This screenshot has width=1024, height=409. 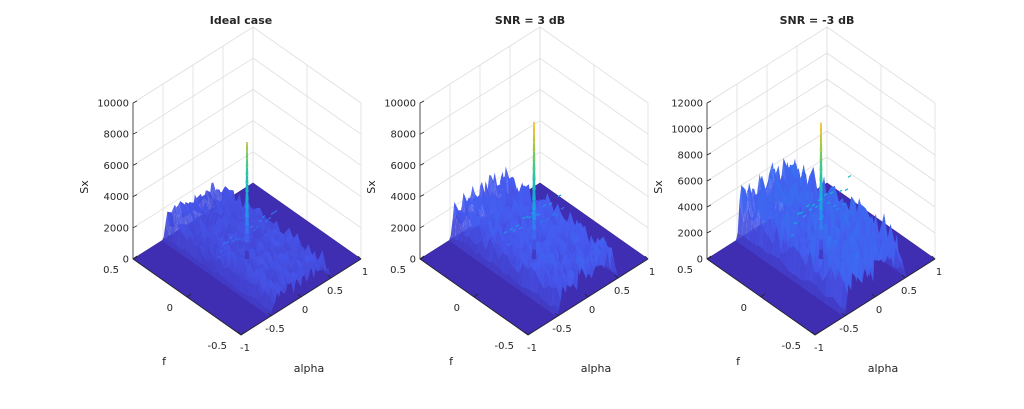 I want to click on z-tick-label: 4000, so click(x=116, y=197).